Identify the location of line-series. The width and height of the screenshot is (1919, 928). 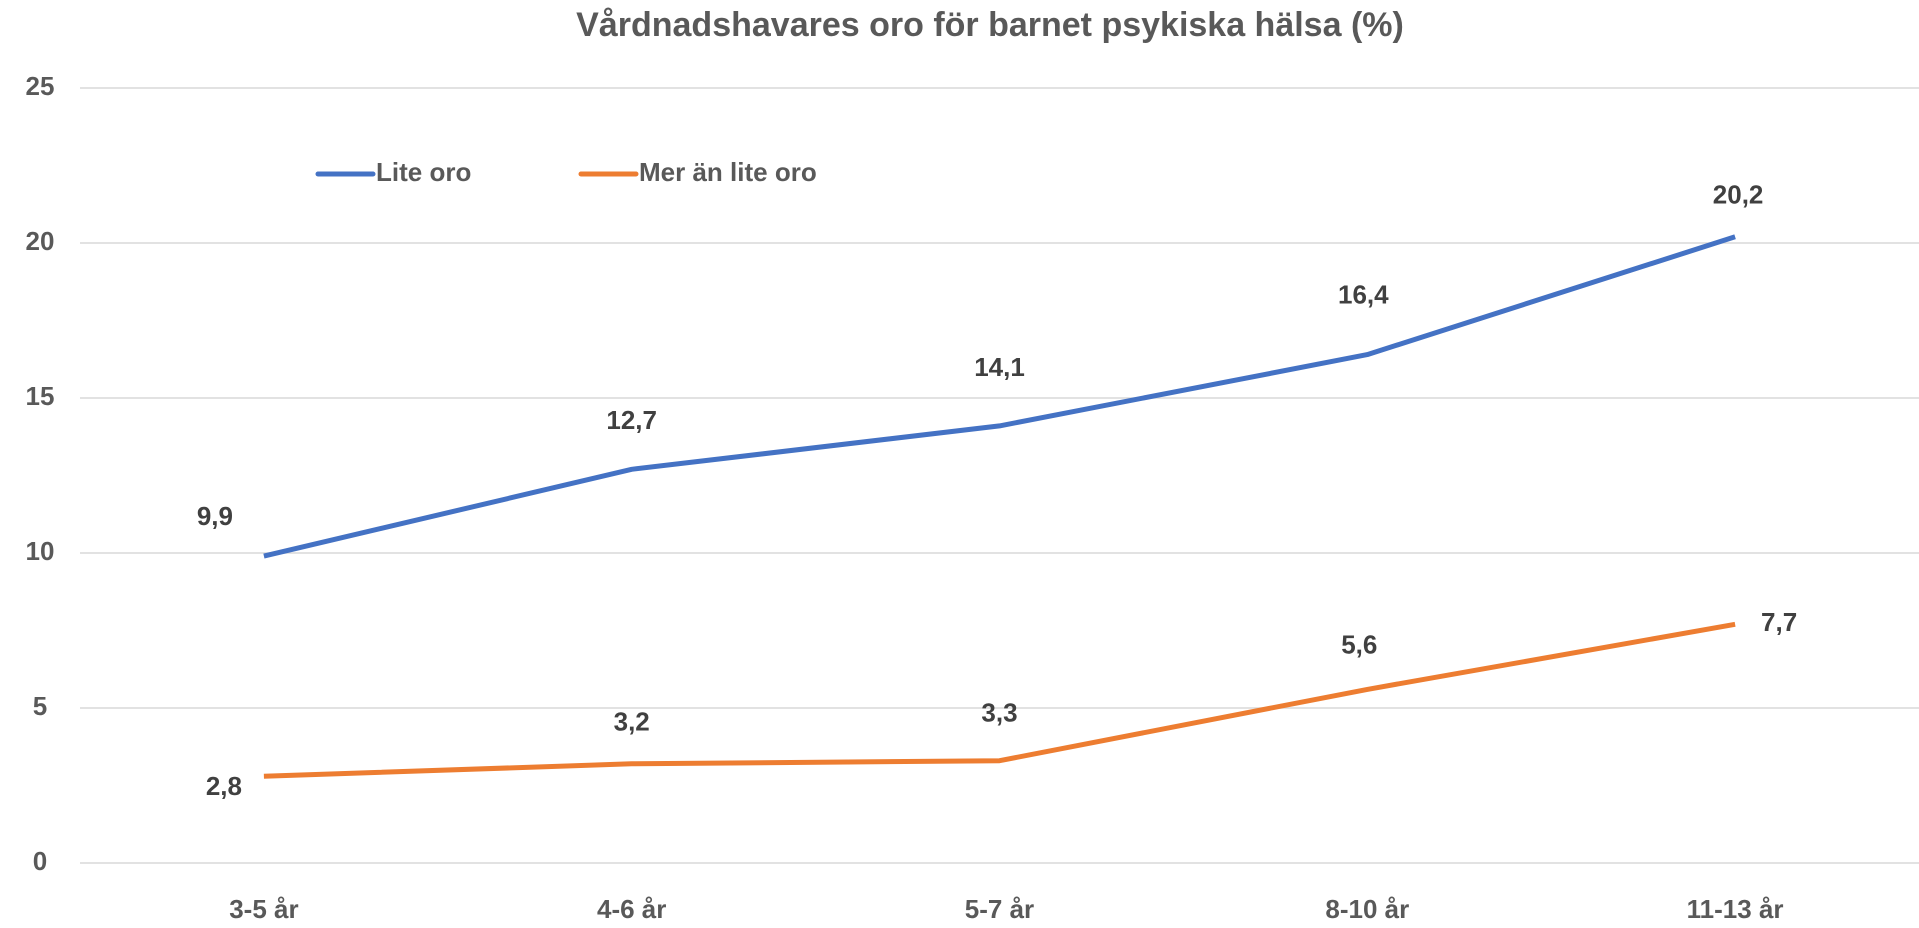
(999, 700).